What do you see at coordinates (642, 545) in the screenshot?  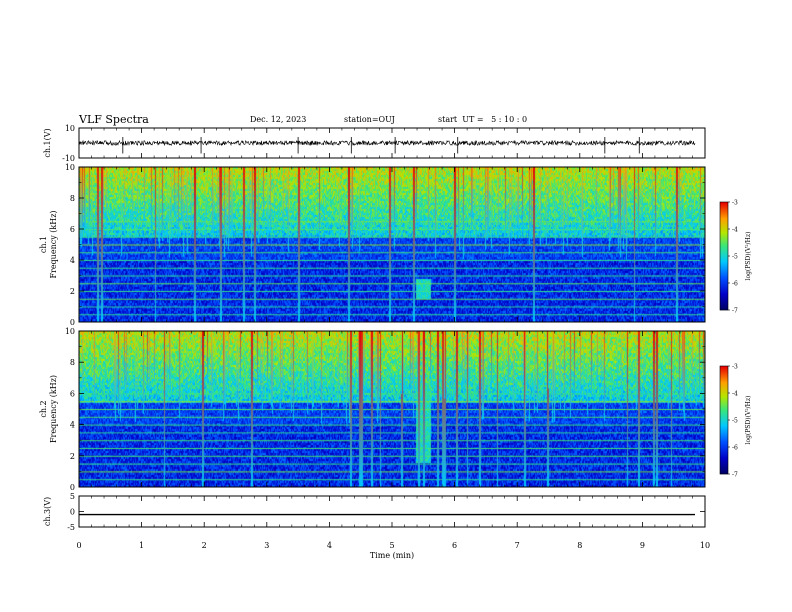 I see `x-tick-label: 9` at bounding box center [642, 545].